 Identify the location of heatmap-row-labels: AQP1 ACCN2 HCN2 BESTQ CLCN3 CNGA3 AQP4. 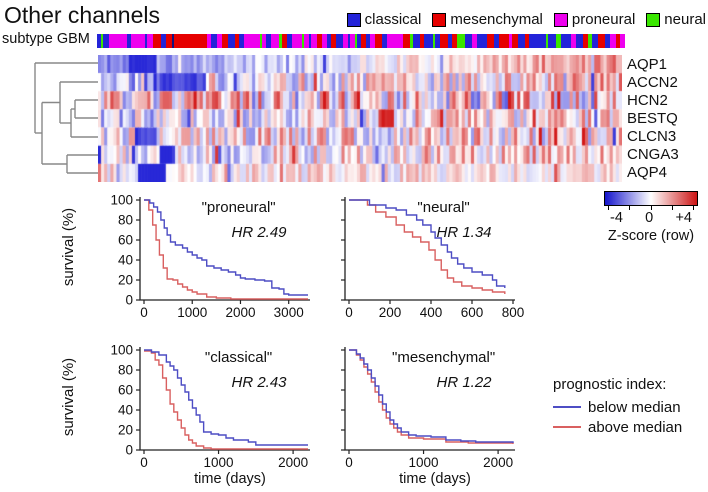
(653, 118).